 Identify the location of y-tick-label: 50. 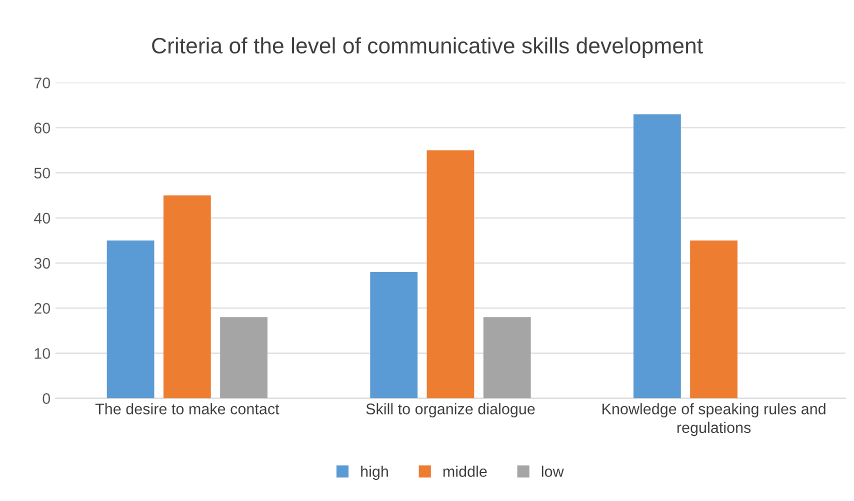
(42, 173).